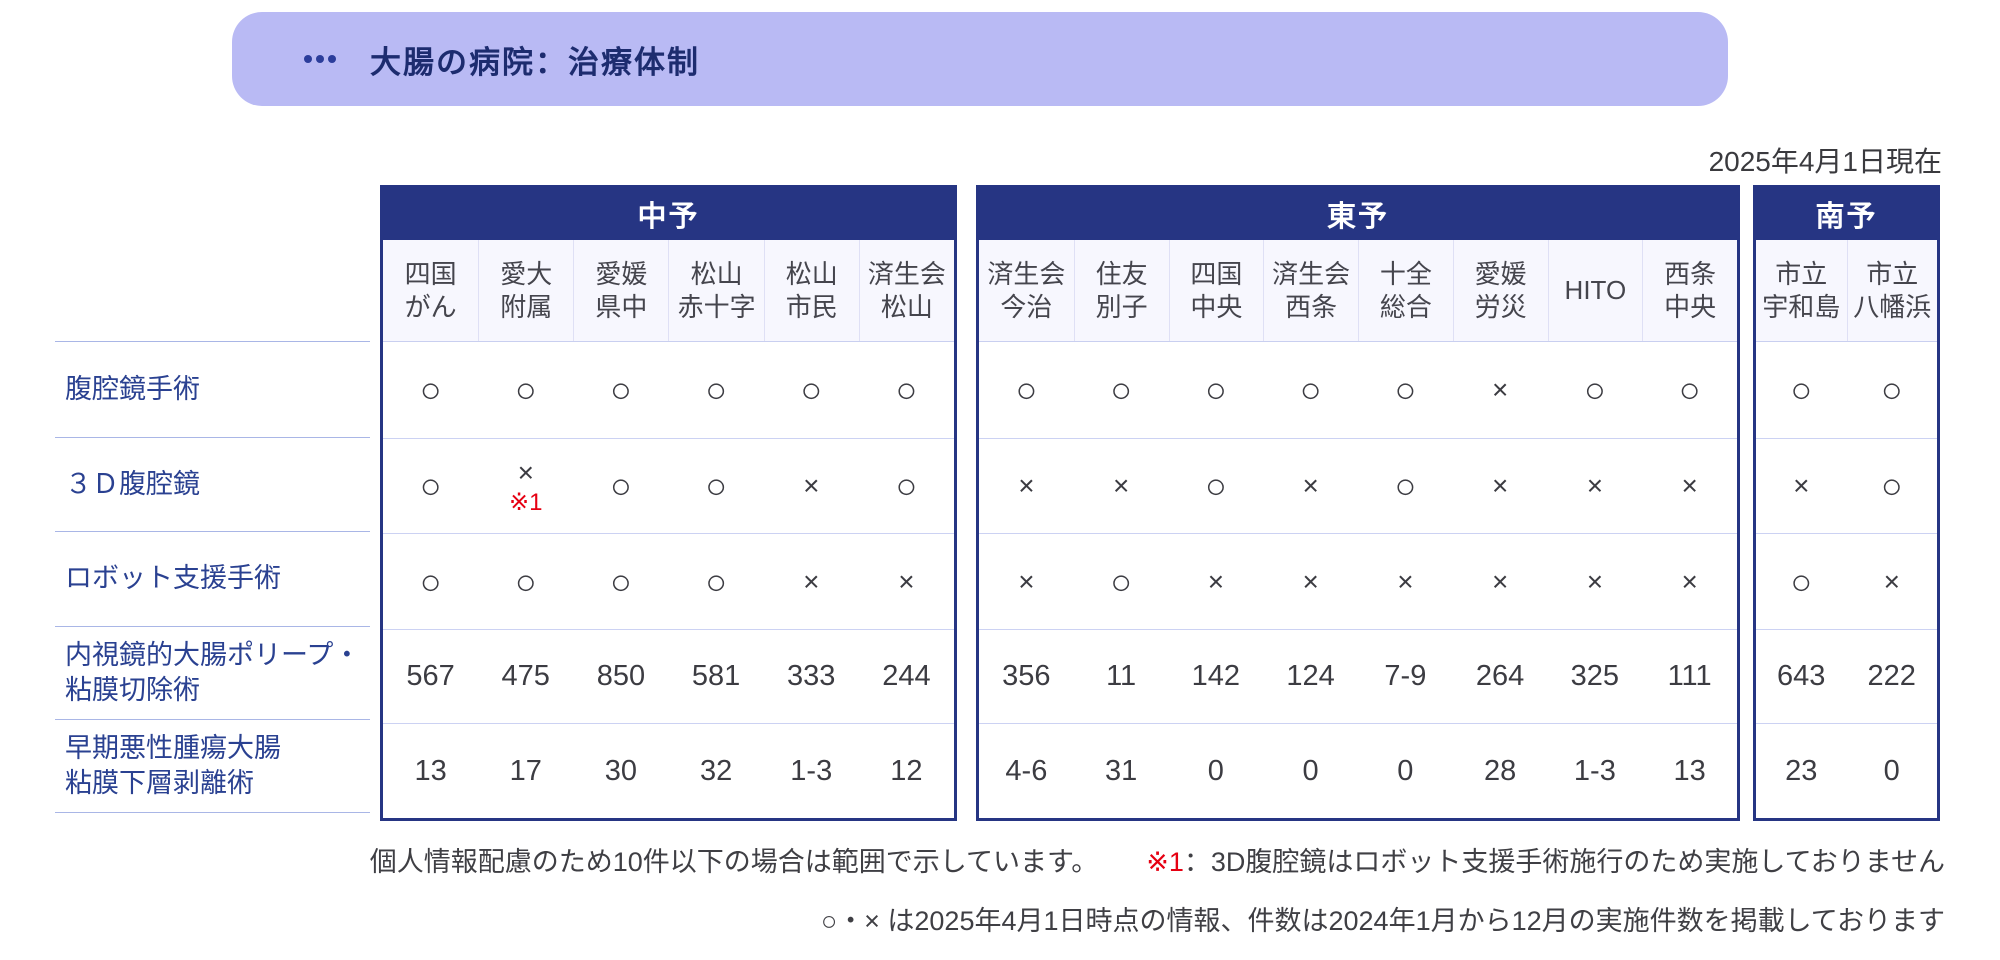 This screenshot has height=960, width=2000. What do you see at coordinates (535, 62) in the screenshot?
I see `page-title: 大腸の病院：治療体制` at bounding box center [535, 62].